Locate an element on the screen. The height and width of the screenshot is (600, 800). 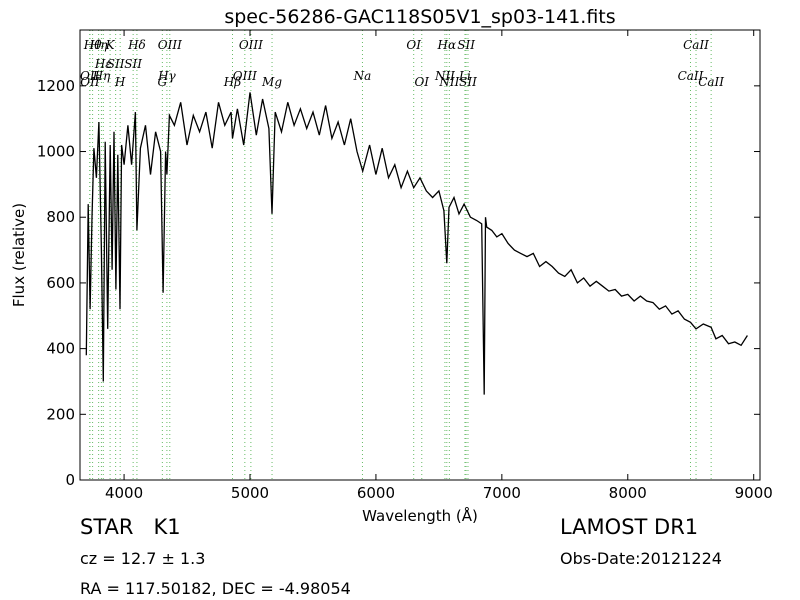
survey-label: LAMOST DR1 is located at coordinates (629, 527).